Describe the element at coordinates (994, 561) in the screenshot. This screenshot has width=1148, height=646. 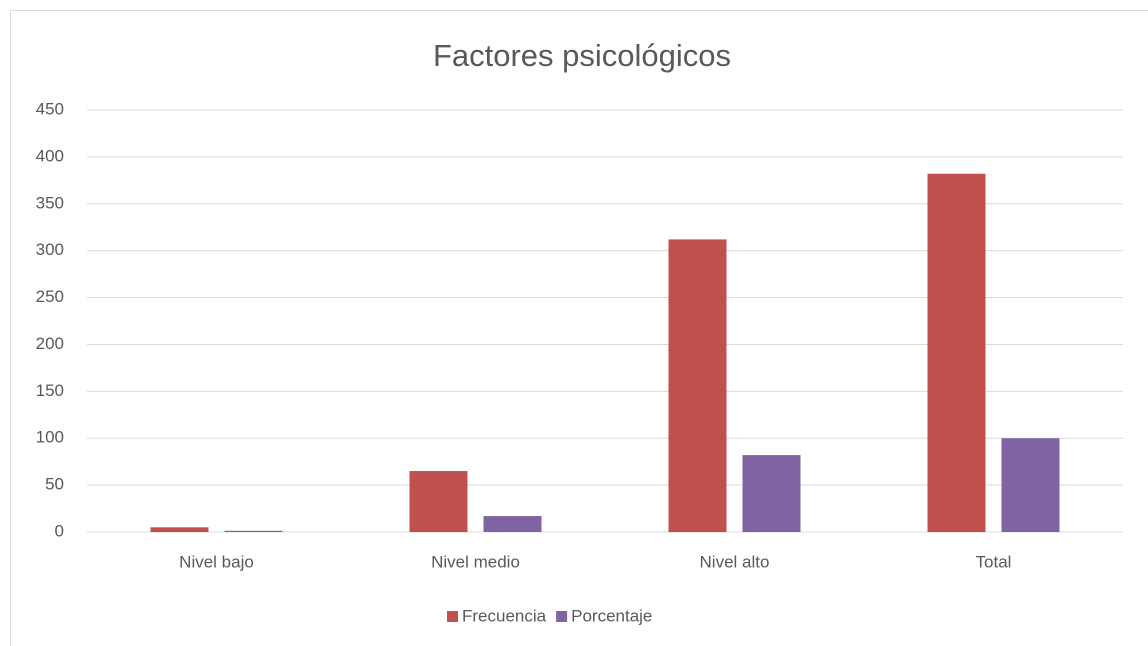
I see `x-tick-label: Total` at that location.